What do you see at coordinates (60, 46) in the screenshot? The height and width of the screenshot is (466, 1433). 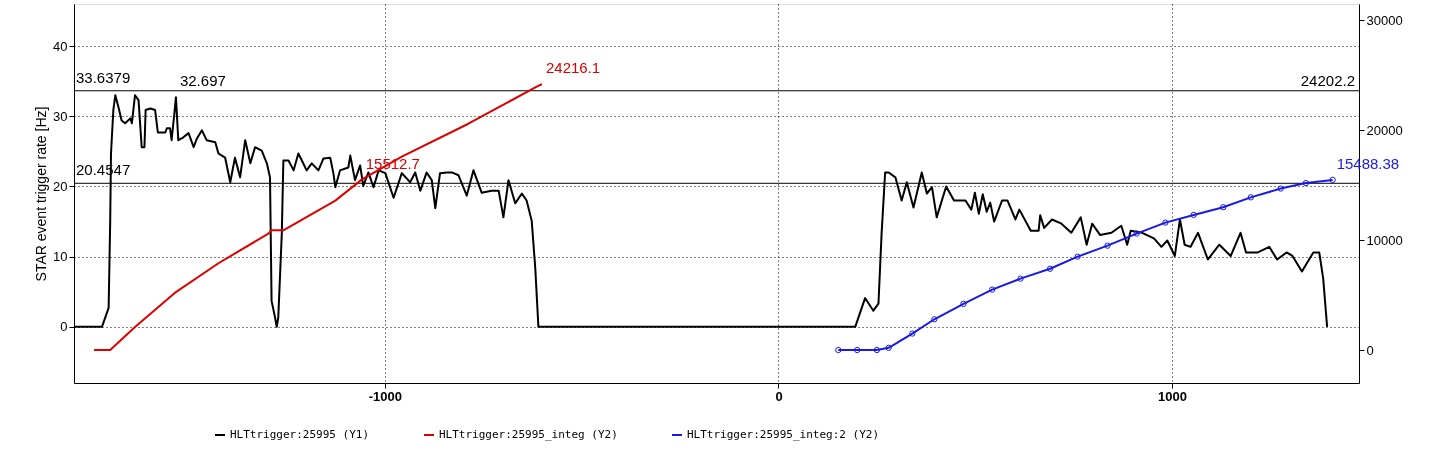 I see `y-tick-label: 40` at bounding box center [60, 46].